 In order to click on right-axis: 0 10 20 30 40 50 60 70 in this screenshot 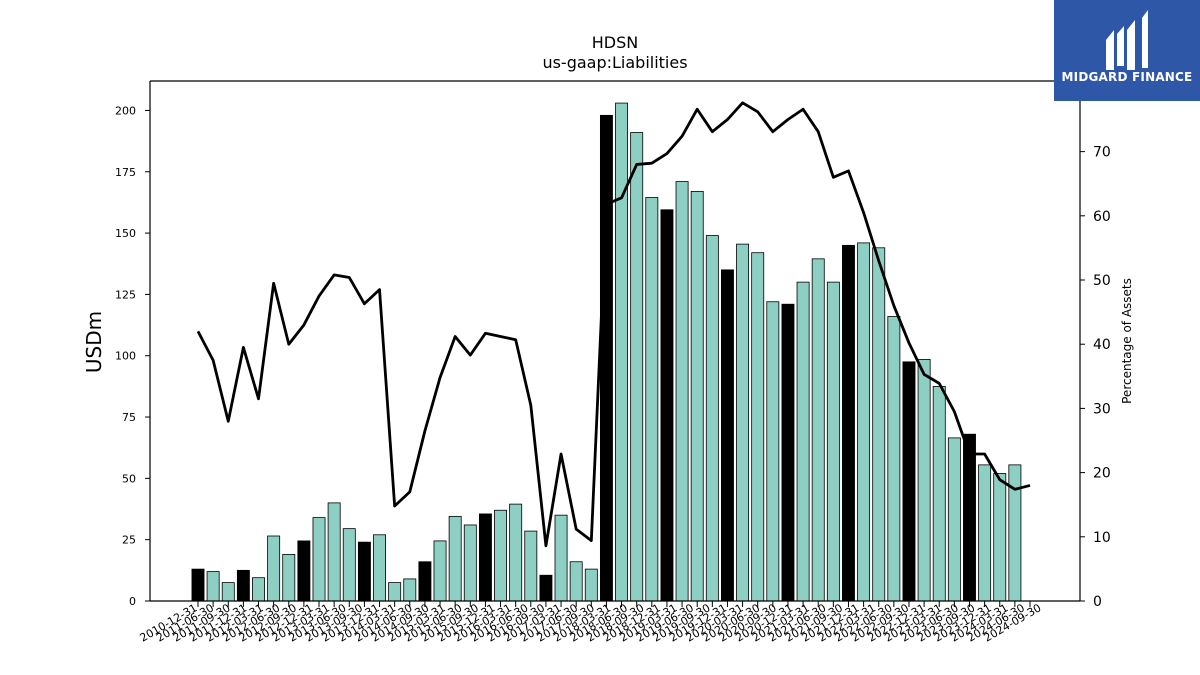, I will do `click(1095, 377)`.